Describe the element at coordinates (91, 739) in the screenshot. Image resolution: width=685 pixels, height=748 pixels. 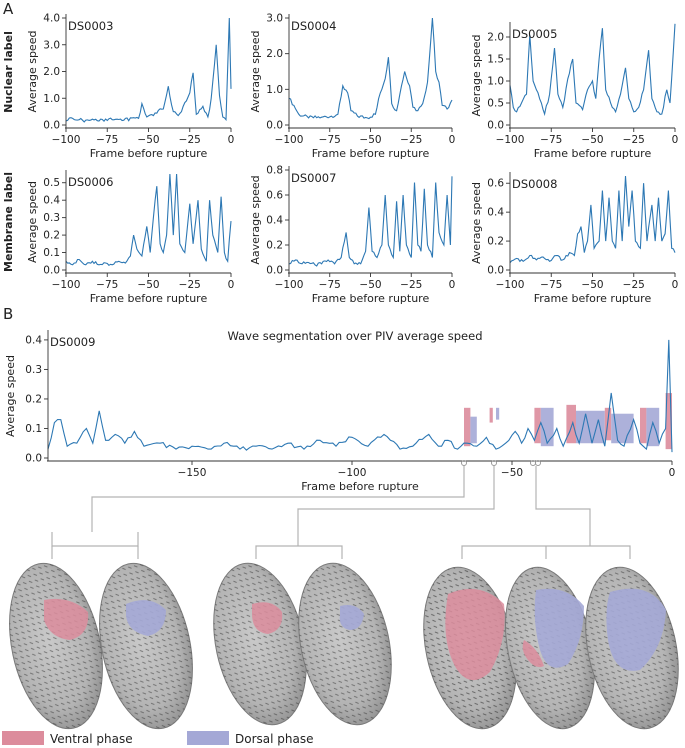
I see `legend-label-ventral: Ventral phase` at that location.